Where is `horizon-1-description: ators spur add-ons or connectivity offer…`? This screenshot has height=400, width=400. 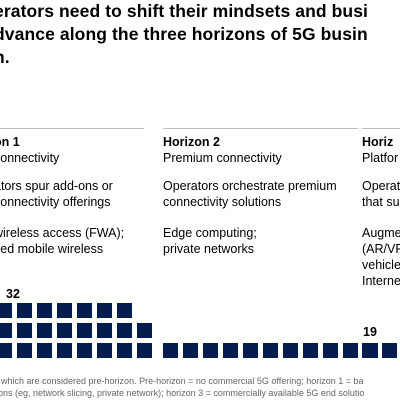 horizon-1-description: ators spur add-ons or connectivity offer… is located at coordinates (56, 194).